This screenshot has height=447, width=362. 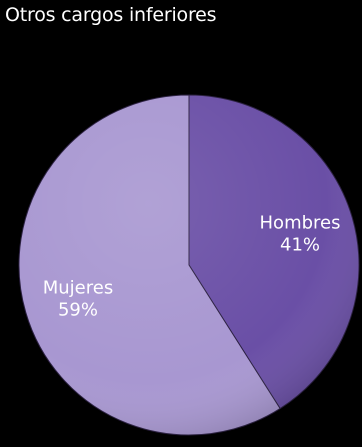 I want to click on chart-title: Otros cargos inferiores, so click(x=111, y=15).